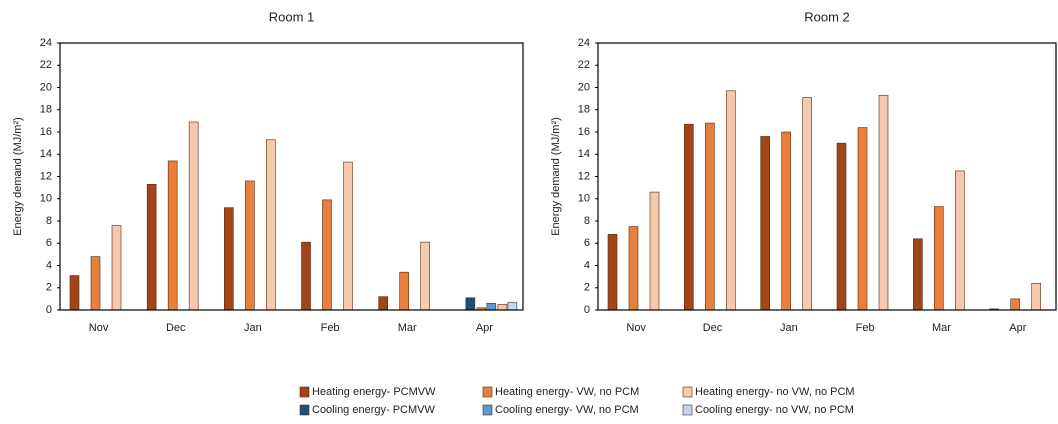 The image size is (1058, 424). Describe the element at coordinates (292, 16) in the screenshot. I see `chart-title: Room 1` at that location.